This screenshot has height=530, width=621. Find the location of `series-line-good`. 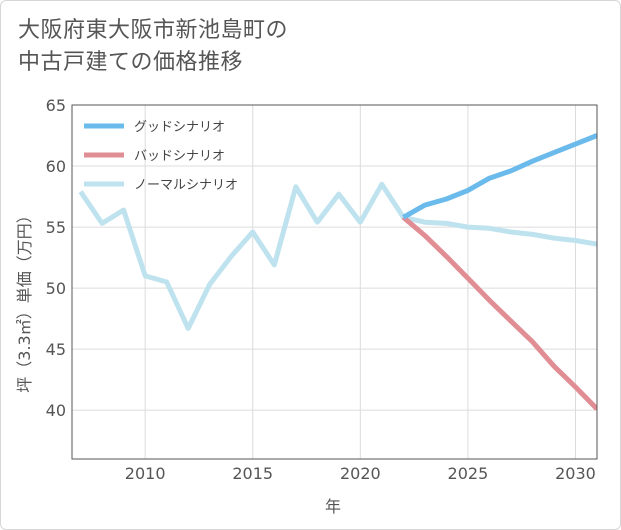

series-line-good is located at coordinates (499, 176).